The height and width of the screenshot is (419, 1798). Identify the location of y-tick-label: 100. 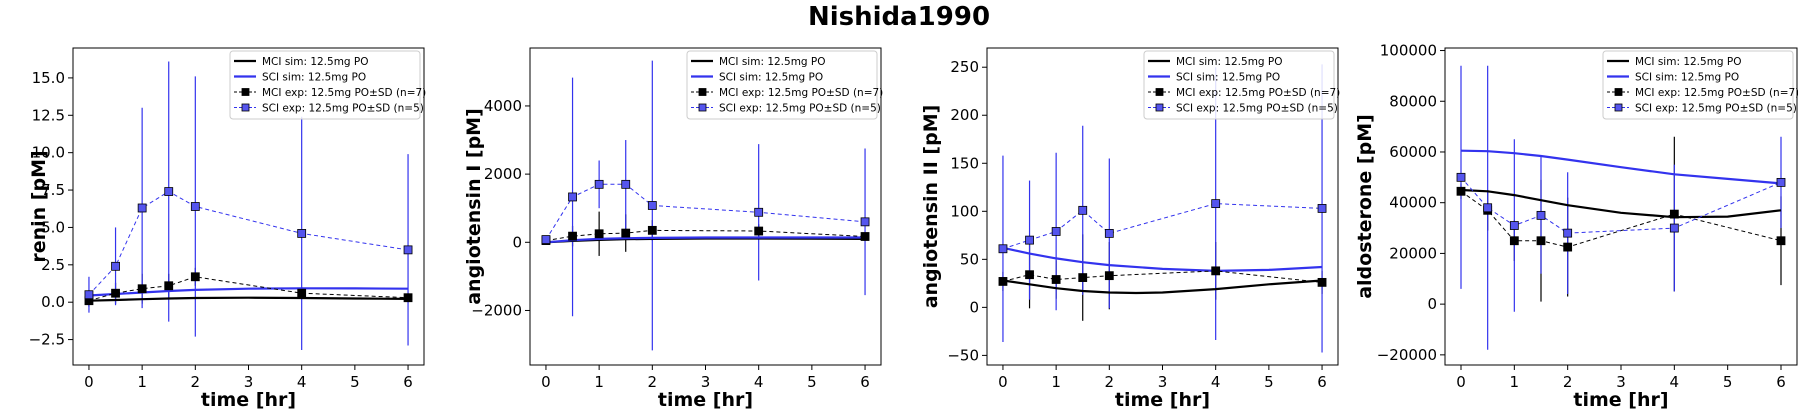
(964, 211).